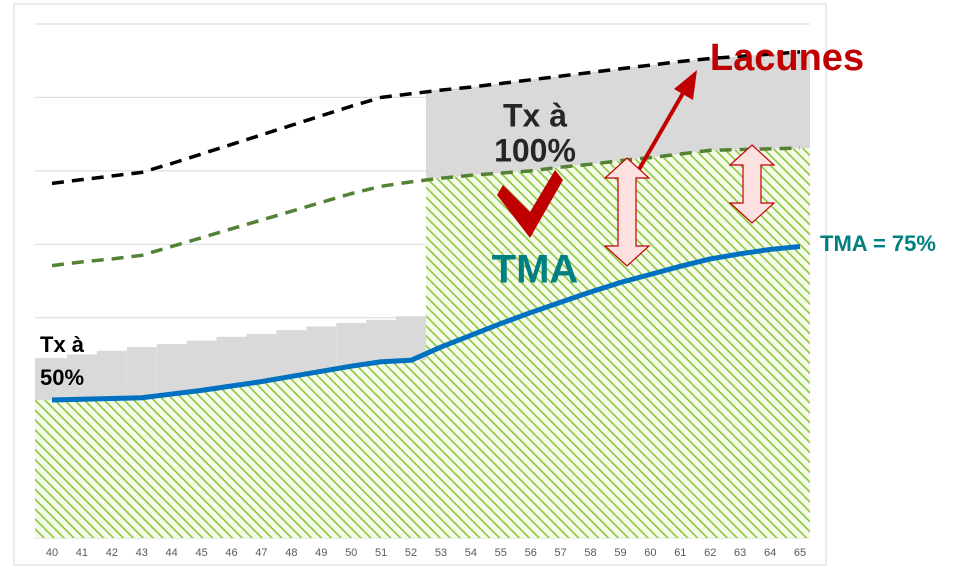 Image resolution: width=977 pixels, height=566 pixels. What do you see at coordinates (800, 553) in the screenshot?
I see `x-tick-label: 65` at bounding box center [800, 553].